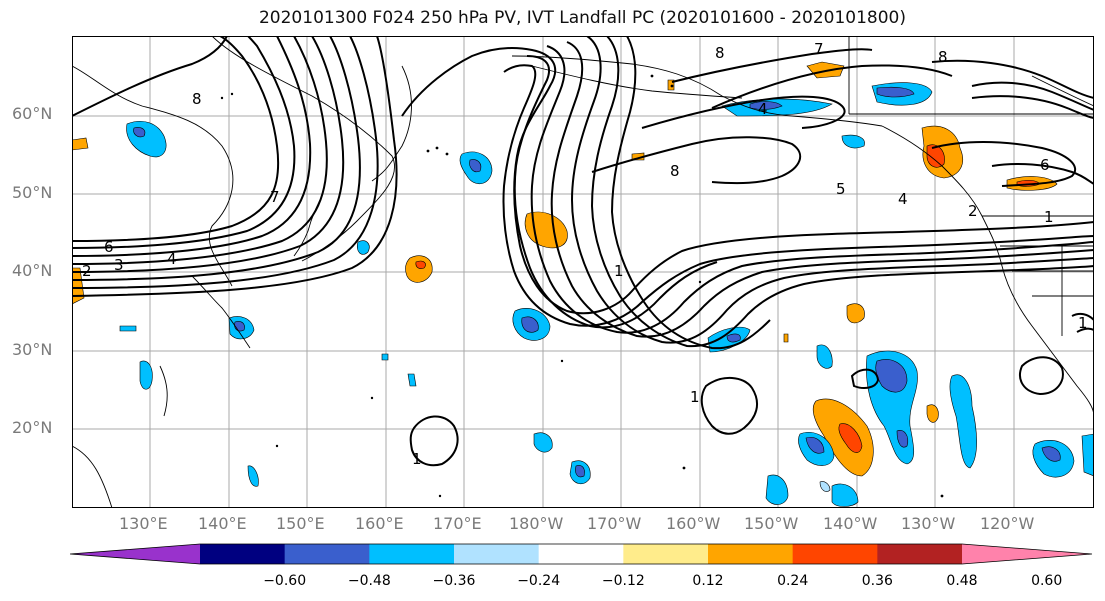  Describe the element at coordinates (457, 523) in the screenshot. I see `lon-label-170e: 170°E` at that location.